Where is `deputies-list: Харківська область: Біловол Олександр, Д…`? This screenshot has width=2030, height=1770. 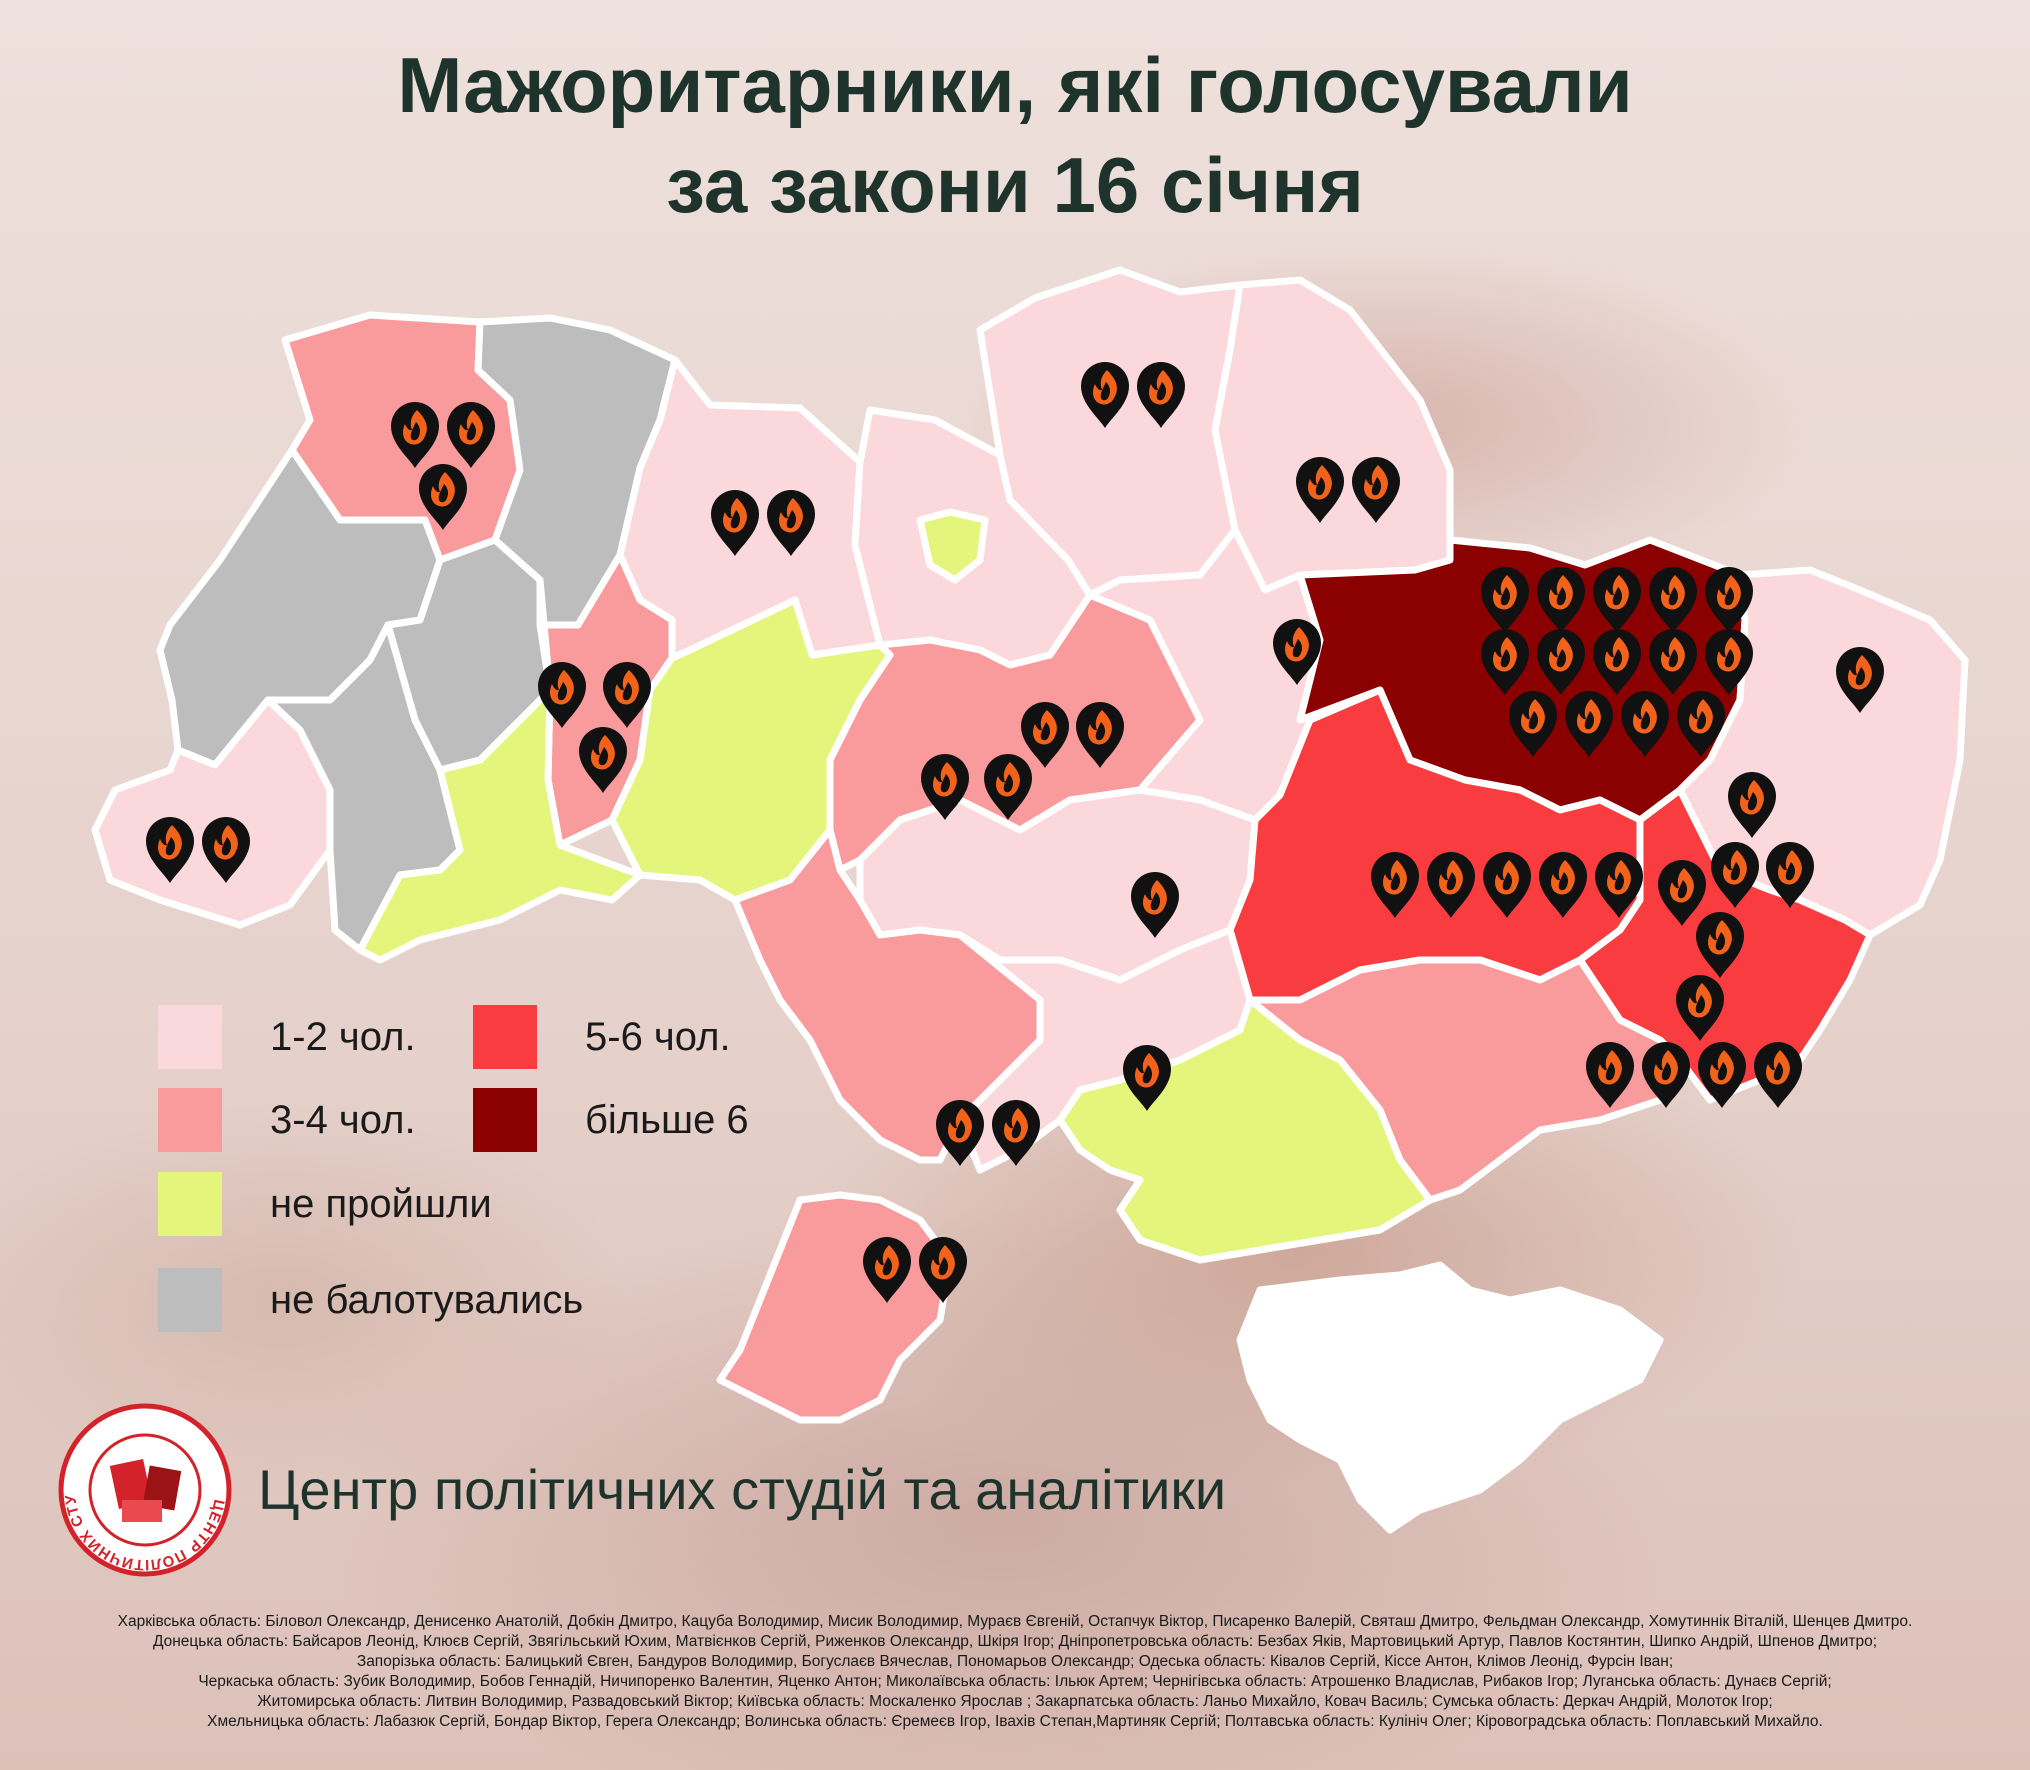 deputies-list: Харківська область: Біловол Олександр, Д… is located at coordinates (1015, 1672).